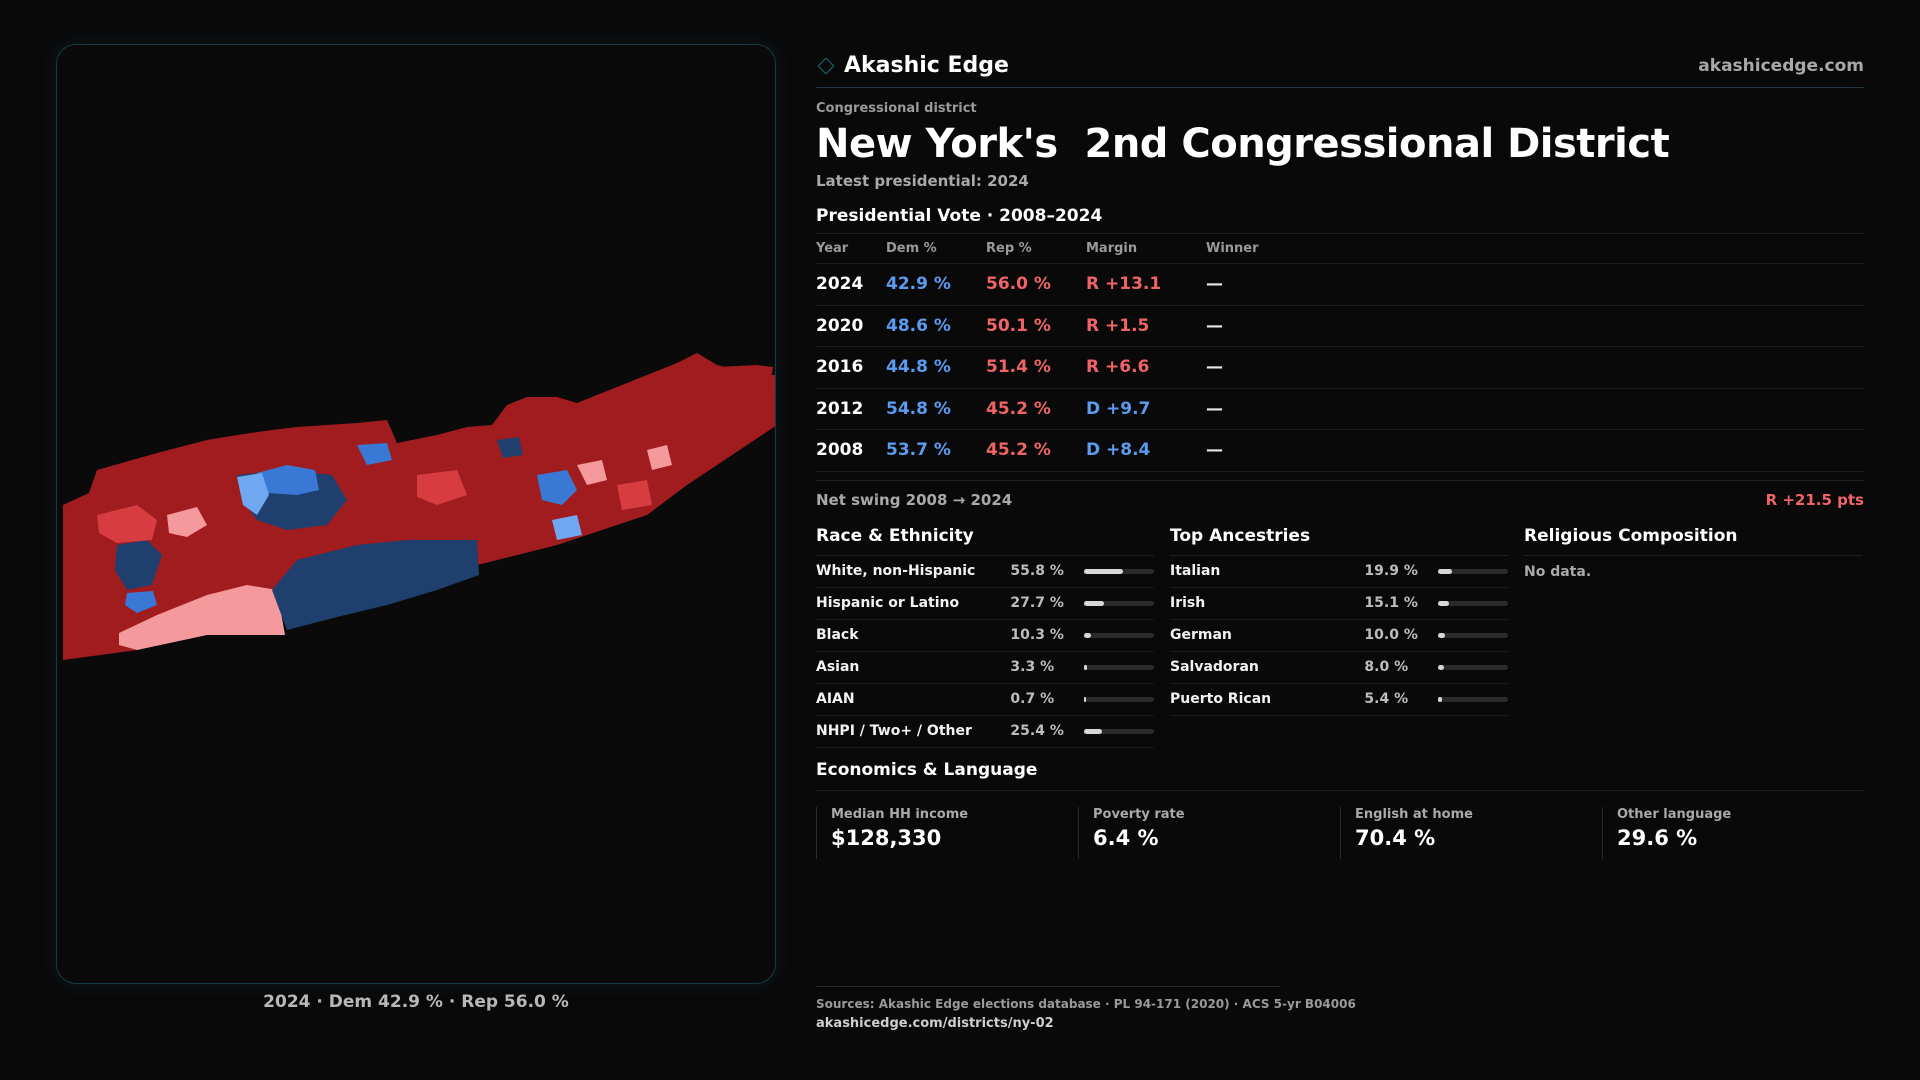  I want to click on race-title: Race & Ethnicity, so click(985, 541).